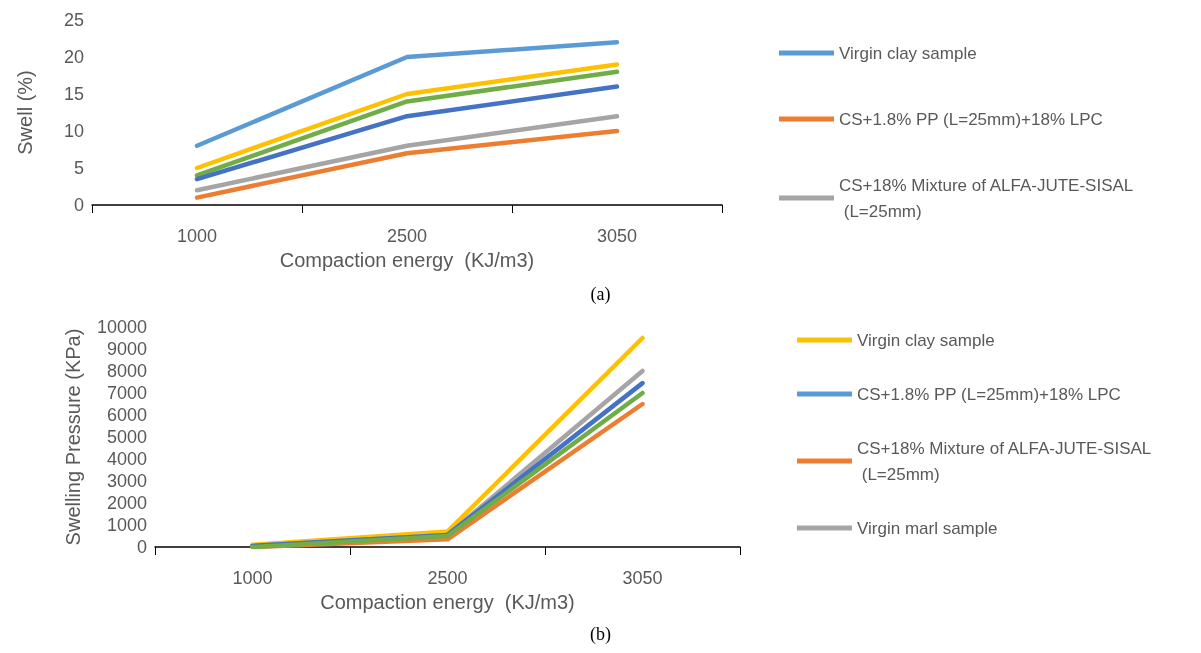 Image resolution: width=1201 pixels, height=653 pixels. I want to click on y-tick-label: 4000, so click(126, 459).